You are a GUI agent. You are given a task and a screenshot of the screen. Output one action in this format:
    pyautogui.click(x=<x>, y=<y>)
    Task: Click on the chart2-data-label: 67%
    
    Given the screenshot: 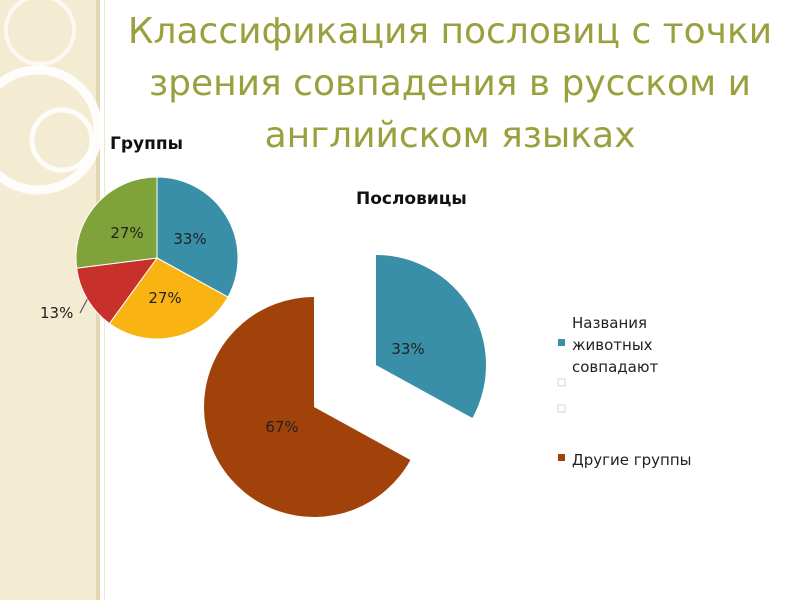 What is the action you would take?
    pyautogui.click(x=281, y=427)
    